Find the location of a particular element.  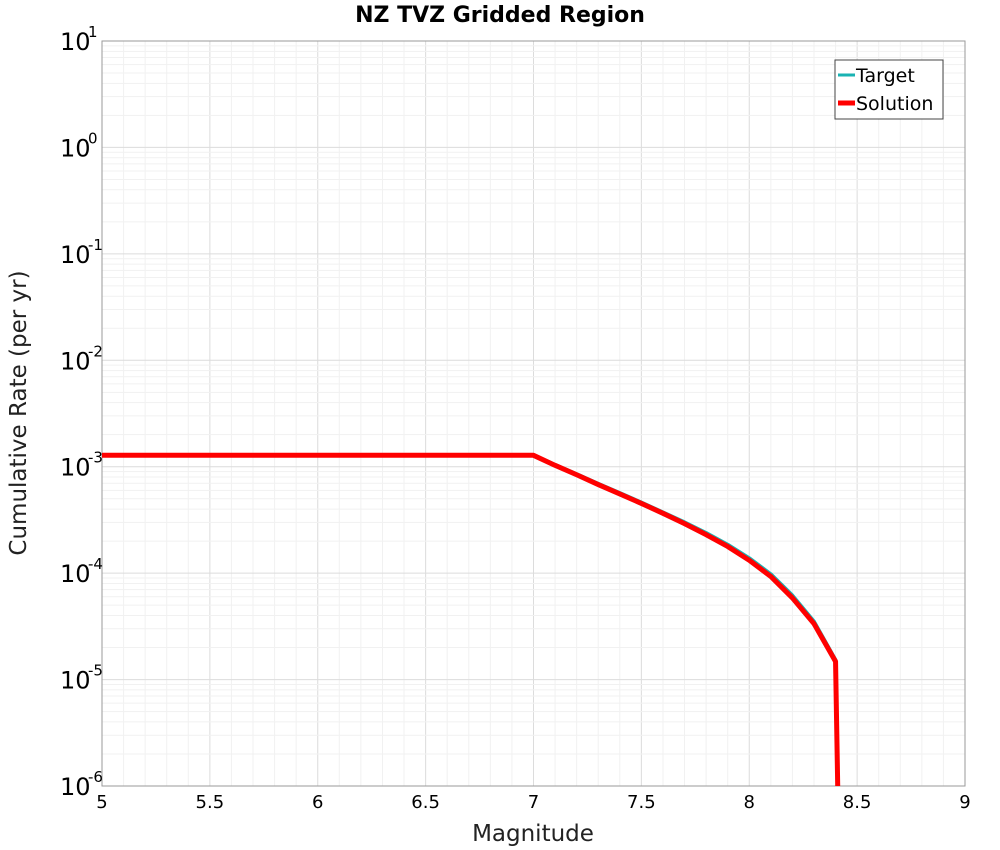

x-tick-label: 6.5 is located at coordinates (425, 802).